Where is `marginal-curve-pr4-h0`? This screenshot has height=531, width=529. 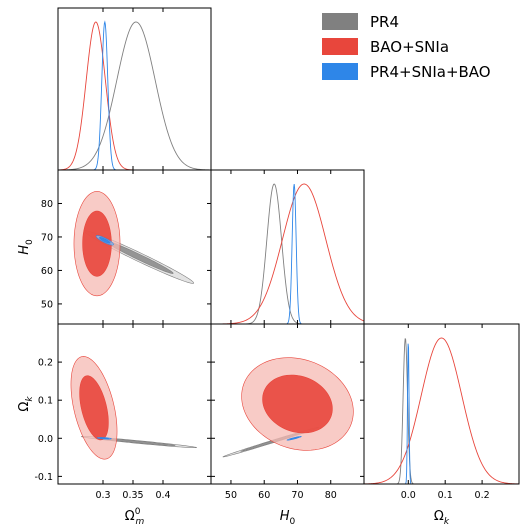
marginal-curve-pr4-h0 is located at coordinates (287, 253).